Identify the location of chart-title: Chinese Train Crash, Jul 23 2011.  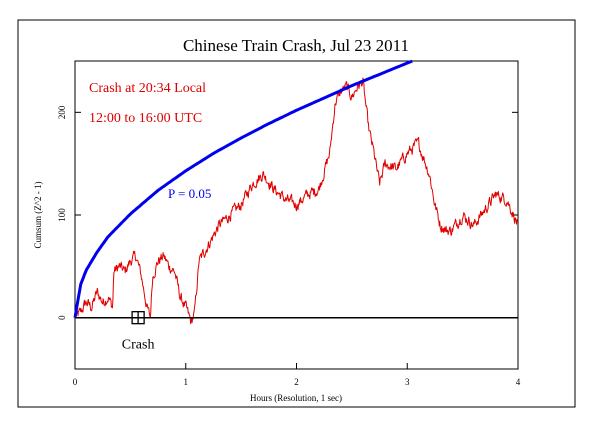
(296, 45).